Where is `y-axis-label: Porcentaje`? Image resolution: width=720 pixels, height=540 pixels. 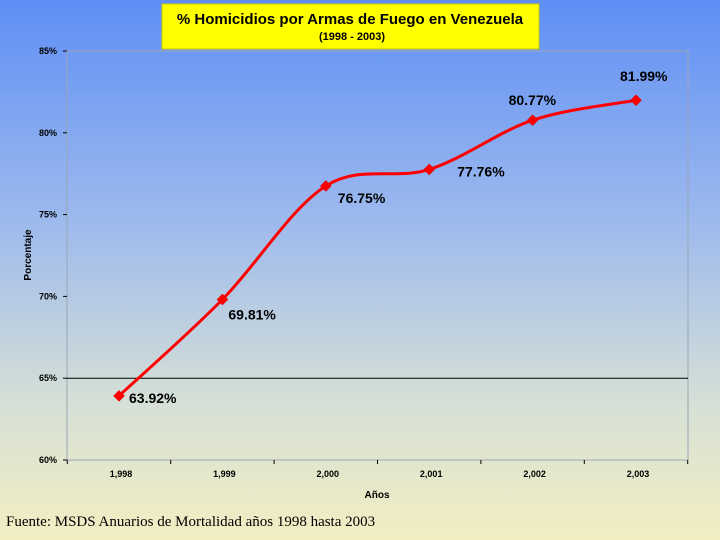 y-axis-label: Porcentaje is located at coordinates (28, 255).